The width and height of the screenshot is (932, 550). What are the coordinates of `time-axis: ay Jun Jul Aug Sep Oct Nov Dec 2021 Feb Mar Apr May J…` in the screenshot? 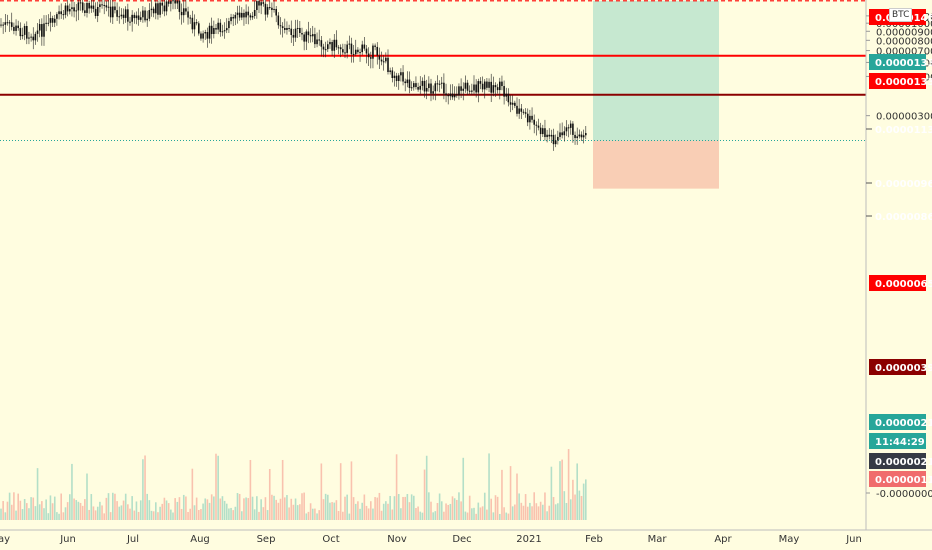 It's located at (431, 539).